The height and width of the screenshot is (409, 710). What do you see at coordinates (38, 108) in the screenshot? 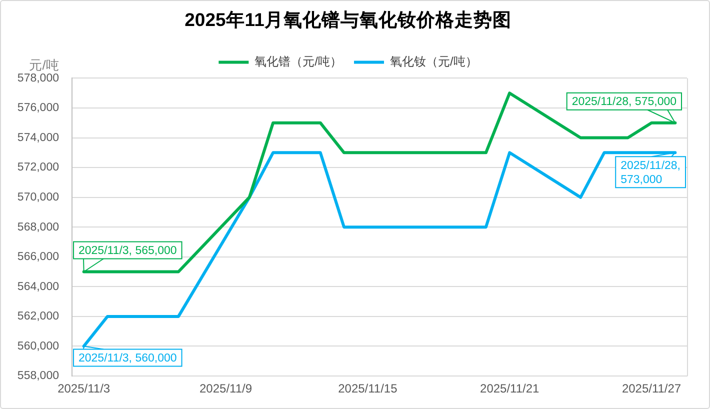
I see `y-tick-label: 576,000` at bounding box center [38, 108].